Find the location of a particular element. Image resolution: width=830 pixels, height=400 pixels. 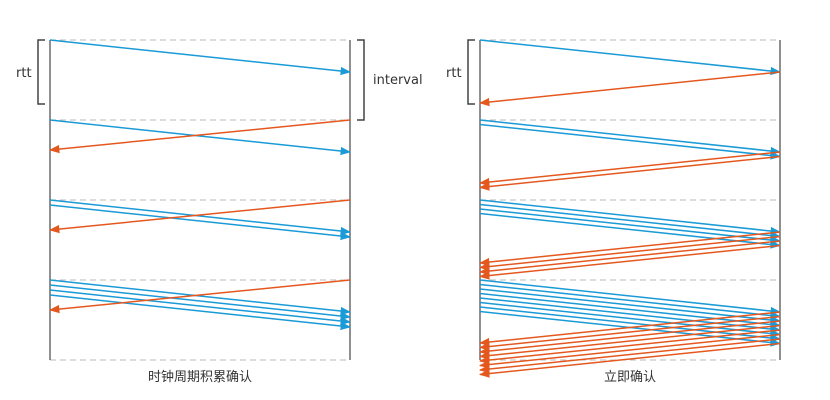

panel-caption: 时钟周期积累确认 is located at coordinates (200, 377).